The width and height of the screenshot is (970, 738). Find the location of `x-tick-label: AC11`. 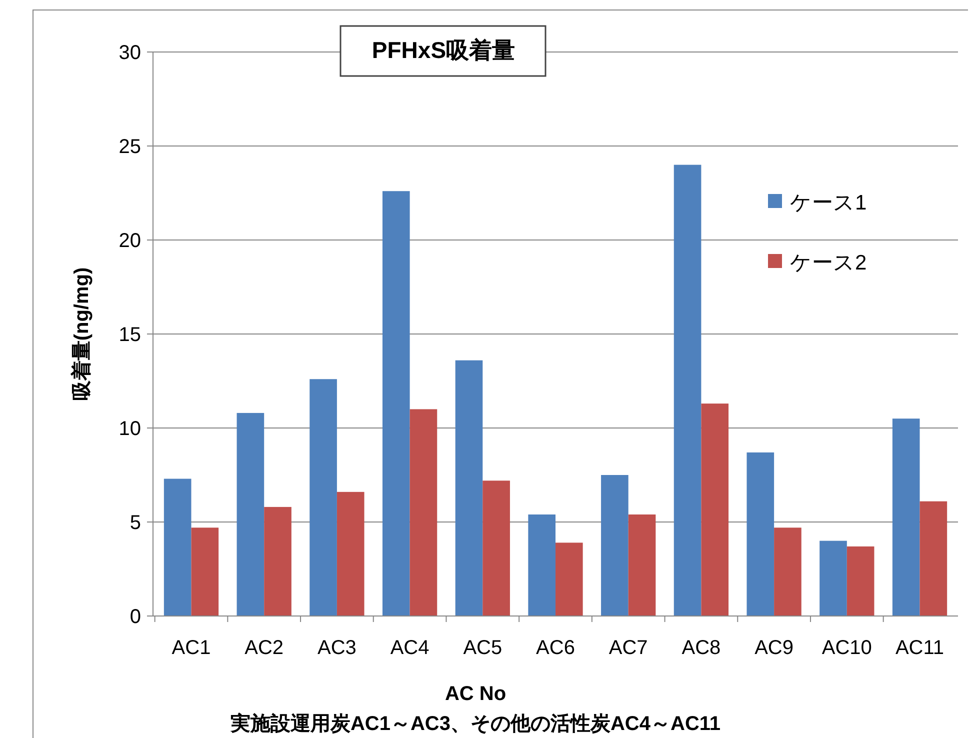

x-tick-label: AC11 is located at coordinates (919, 648).